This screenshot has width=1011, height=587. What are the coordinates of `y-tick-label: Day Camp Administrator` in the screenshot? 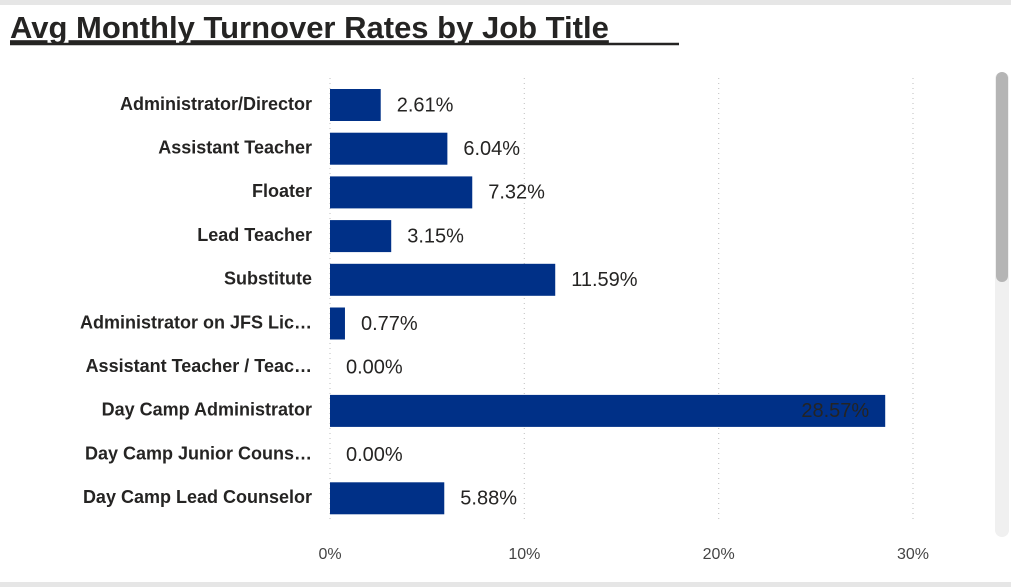 It's located at (207, 410).